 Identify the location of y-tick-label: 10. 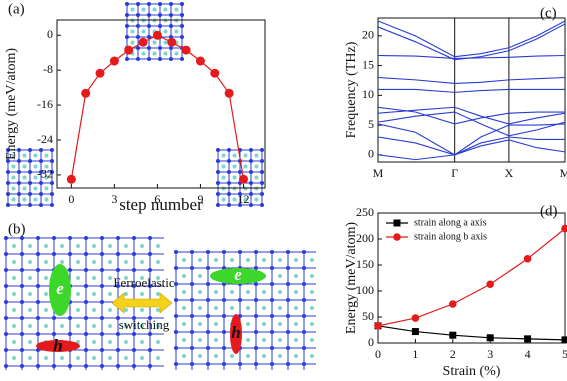
(368, 94).